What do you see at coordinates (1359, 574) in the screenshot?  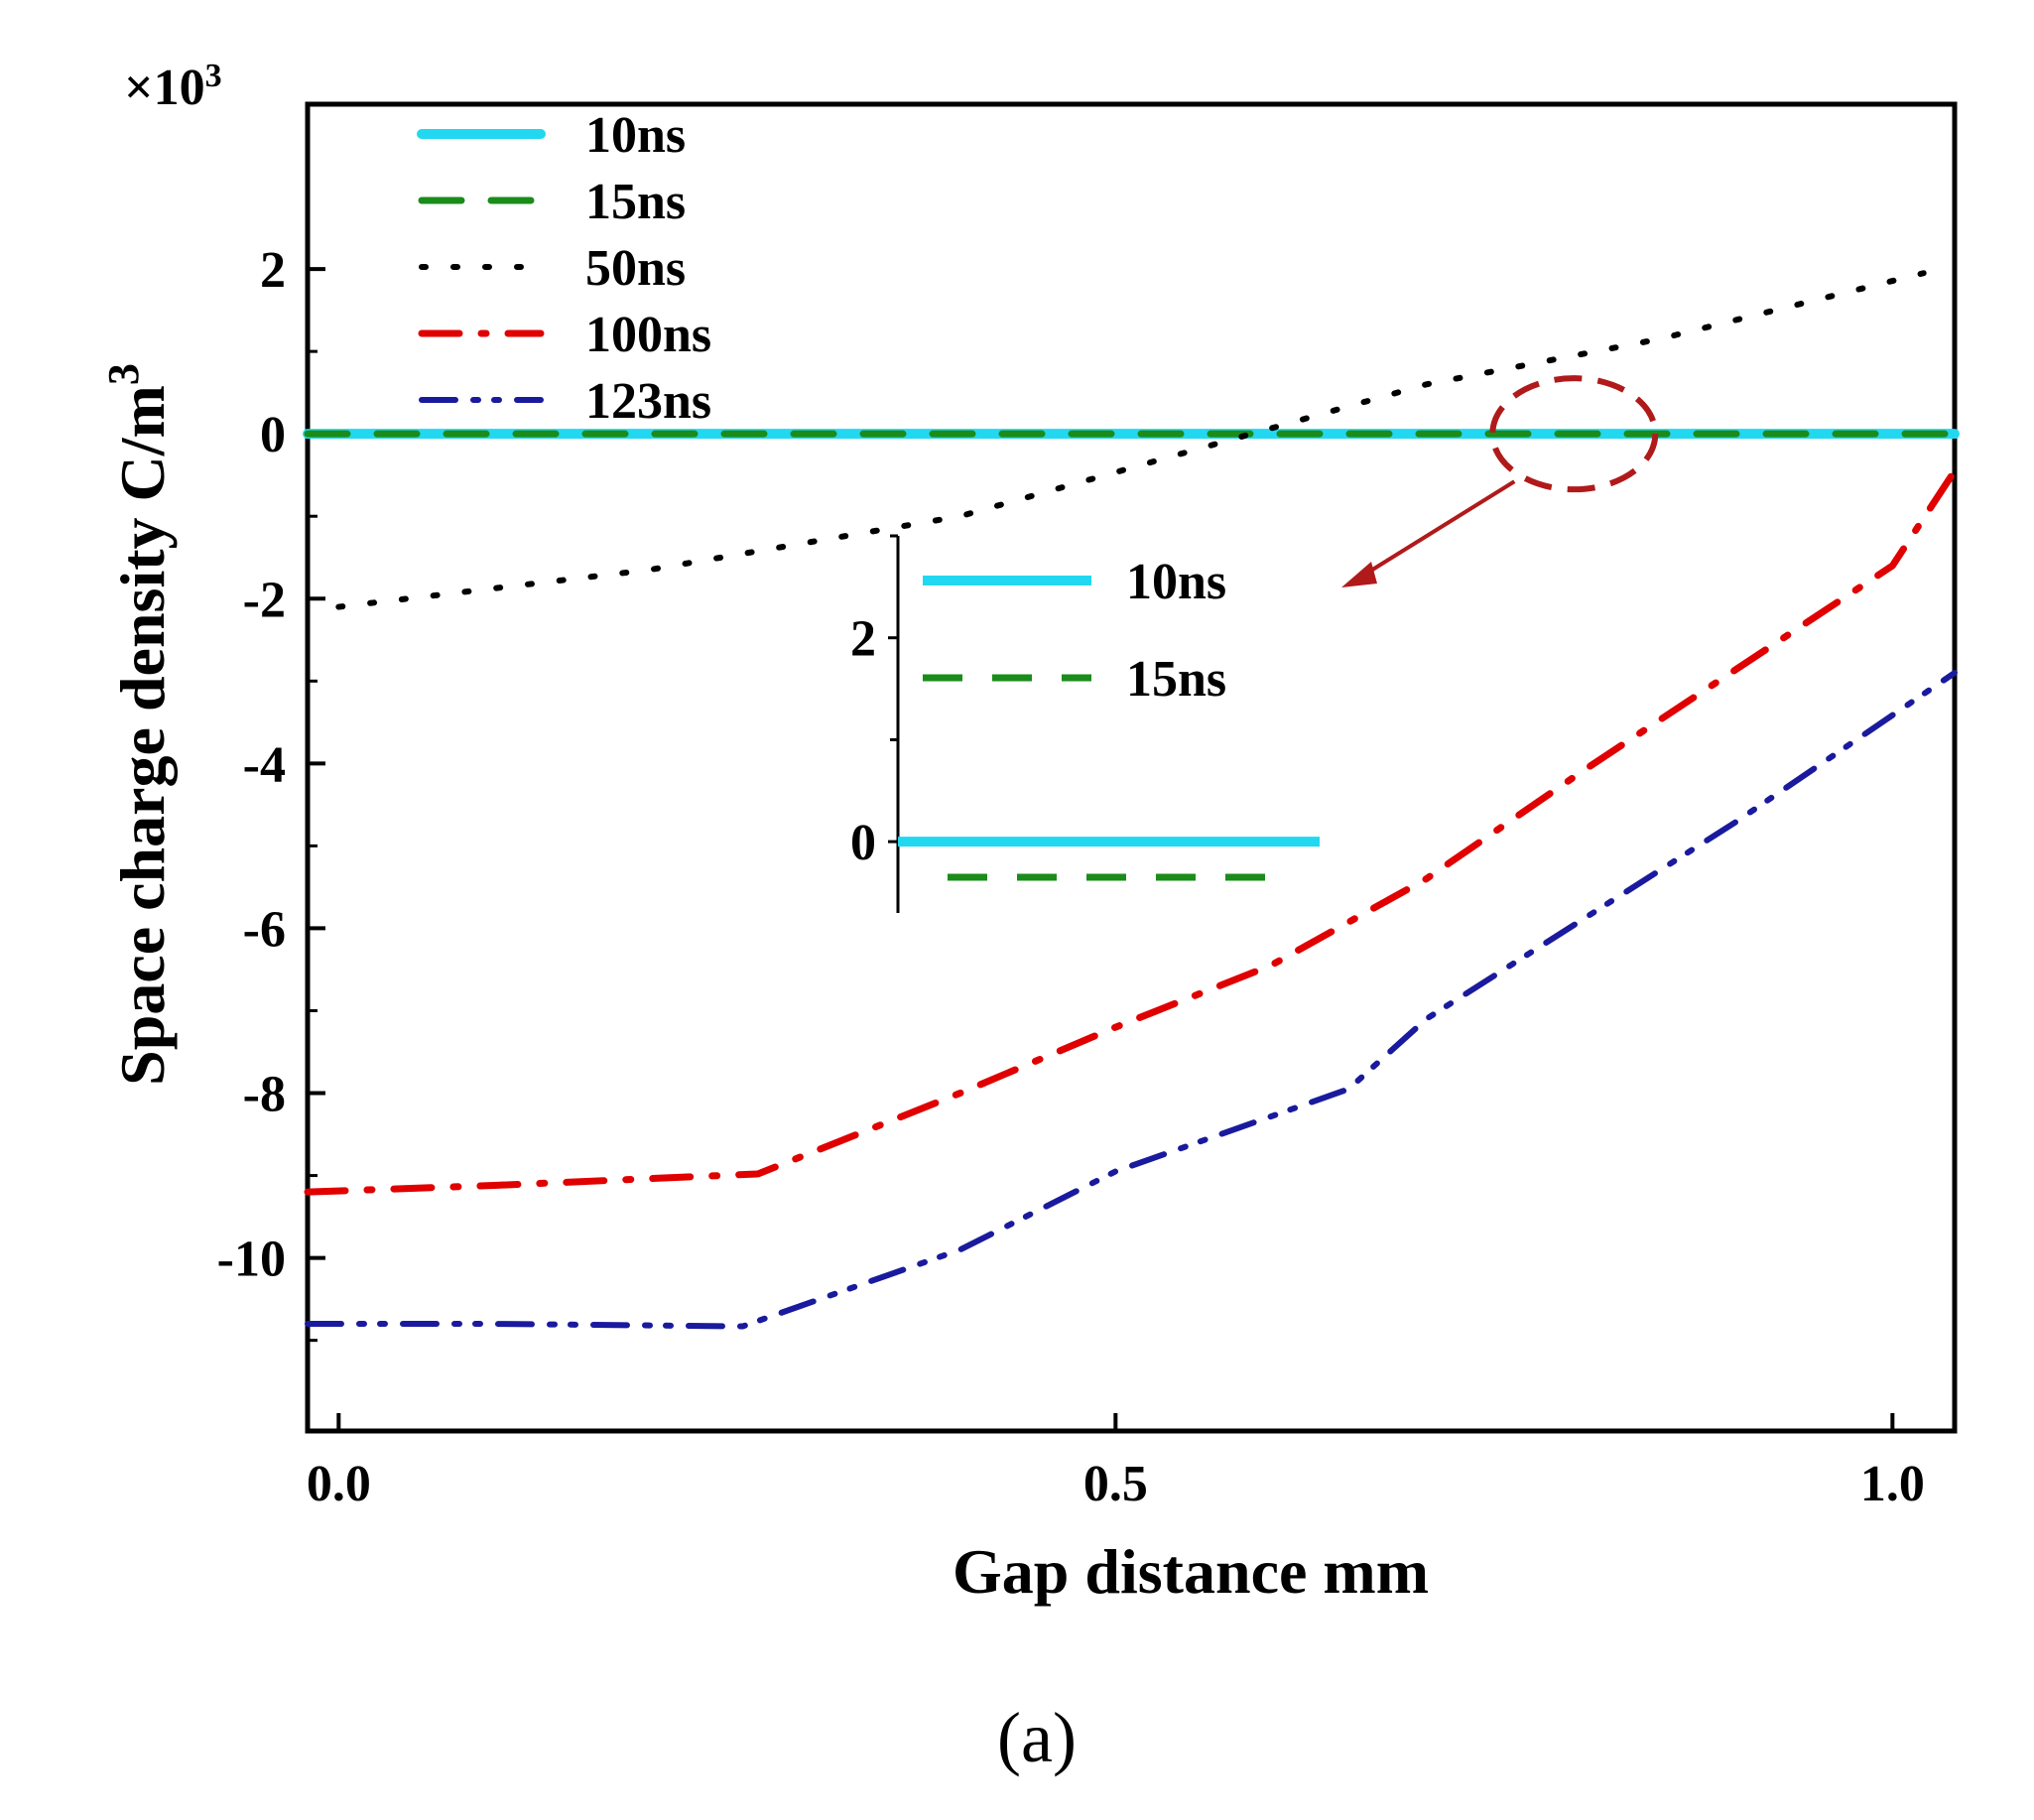 I see `zoom-arrow-head` at bounding box center [1359, 574].